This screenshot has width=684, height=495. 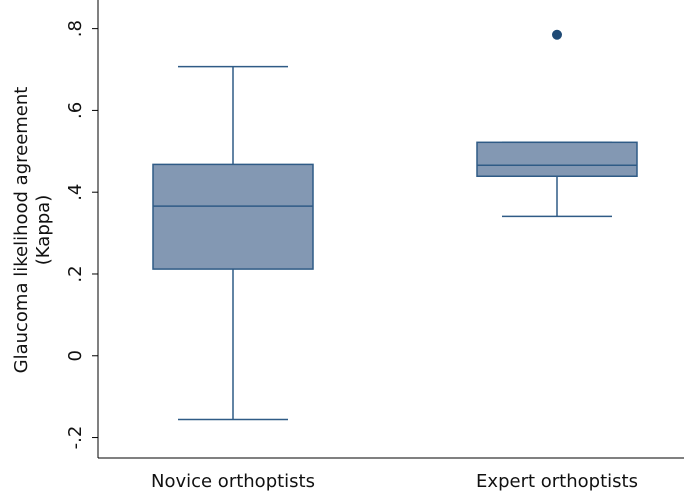 What do you see at coordinates (75, 355) in the screenshot?
I see `y-tick-label: 0` at bounding box center [75, 355].